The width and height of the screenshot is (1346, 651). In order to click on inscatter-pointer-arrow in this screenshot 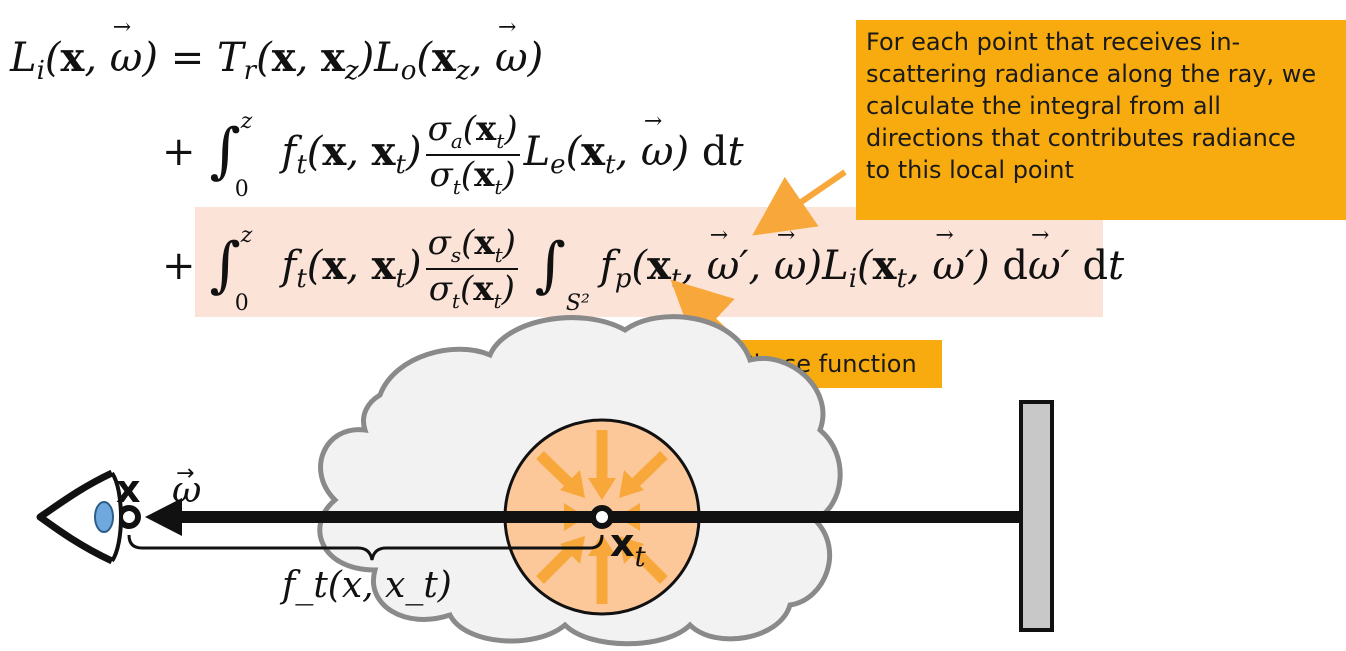, I will do `click(799, 202)`.